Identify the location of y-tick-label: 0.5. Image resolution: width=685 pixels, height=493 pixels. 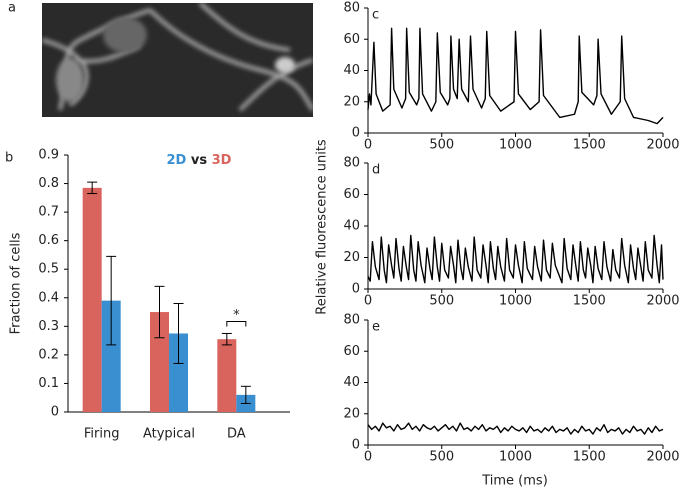
(48, 269).